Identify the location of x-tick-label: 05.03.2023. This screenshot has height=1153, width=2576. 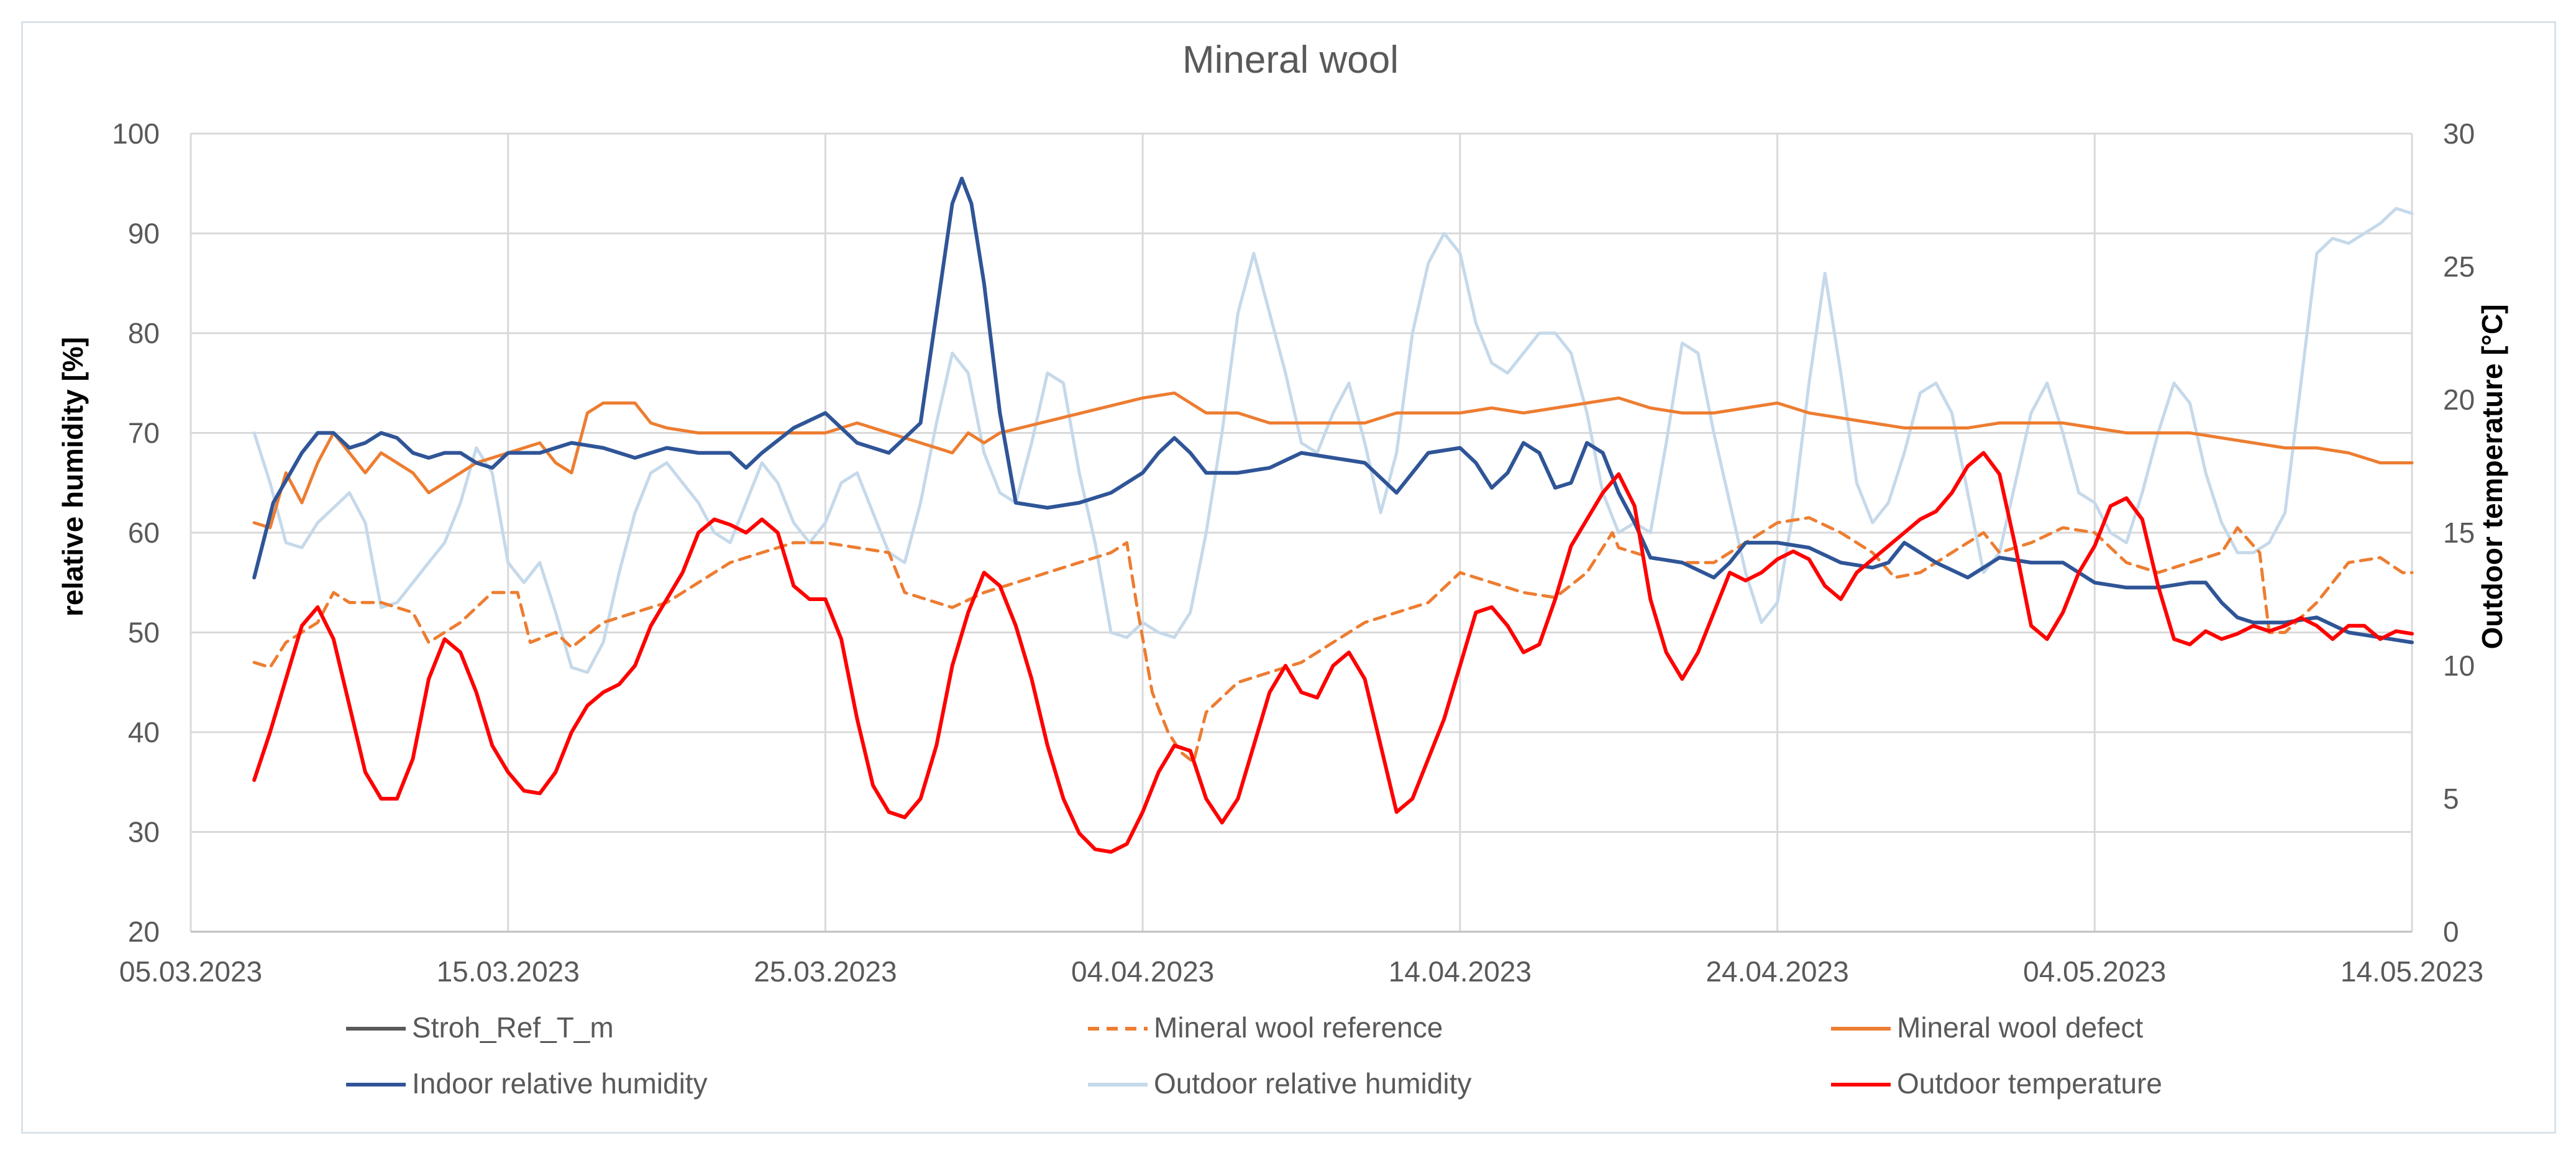
(190, 971).